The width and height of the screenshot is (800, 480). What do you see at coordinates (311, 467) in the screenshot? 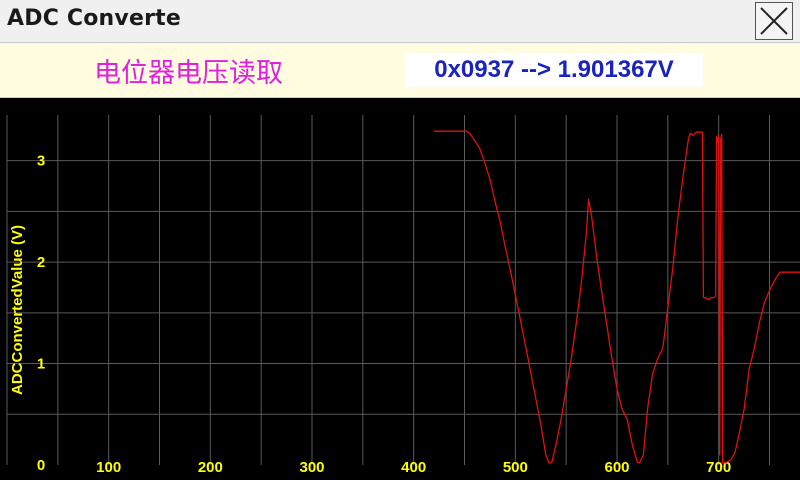
I see `x-tick-label: 300` at bounding box center [311, 467].